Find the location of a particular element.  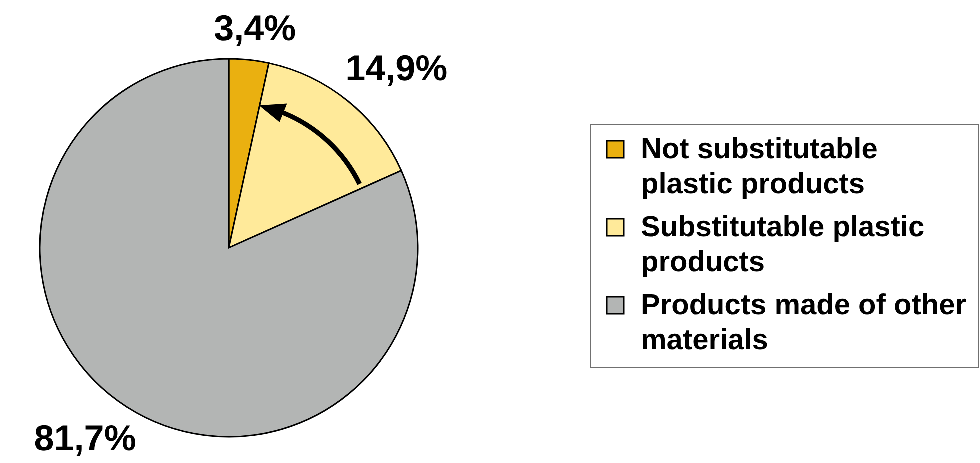

legend-label: Substitutable plastic products is located at coordinates (783, 245).